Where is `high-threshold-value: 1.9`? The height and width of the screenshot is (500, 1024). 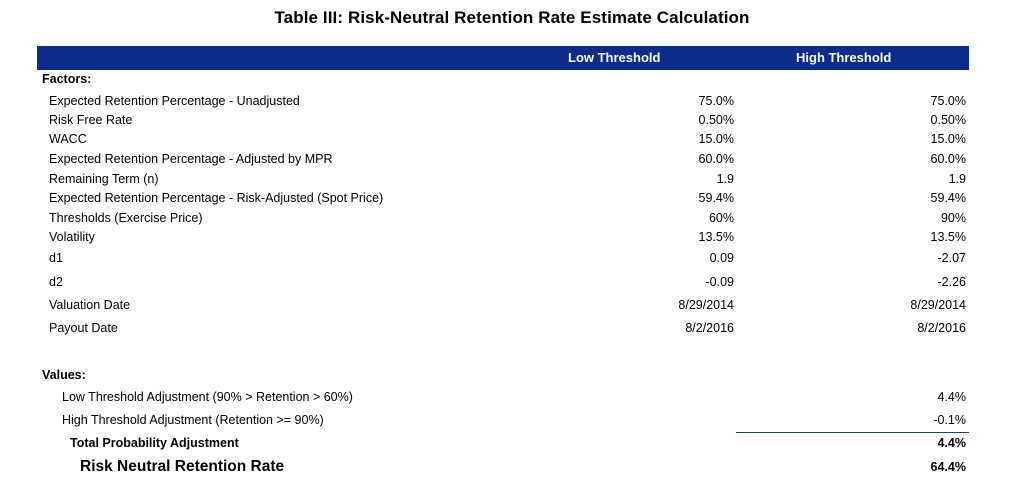 high-threshold-value: 1.9 is located at coordinates (957, 179).